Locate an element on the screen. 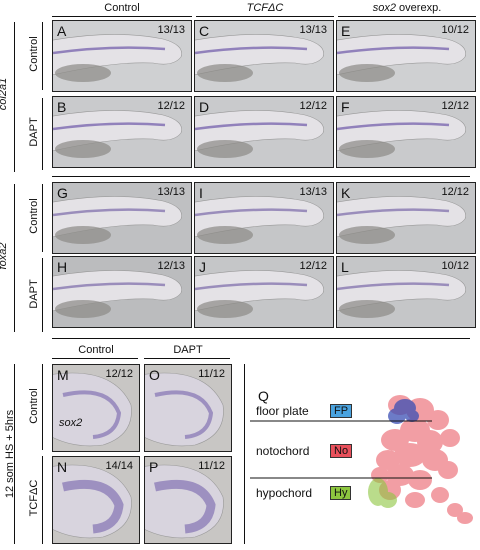  gene-label-foxa2: foxa2 is located at coordinates (4, 256).